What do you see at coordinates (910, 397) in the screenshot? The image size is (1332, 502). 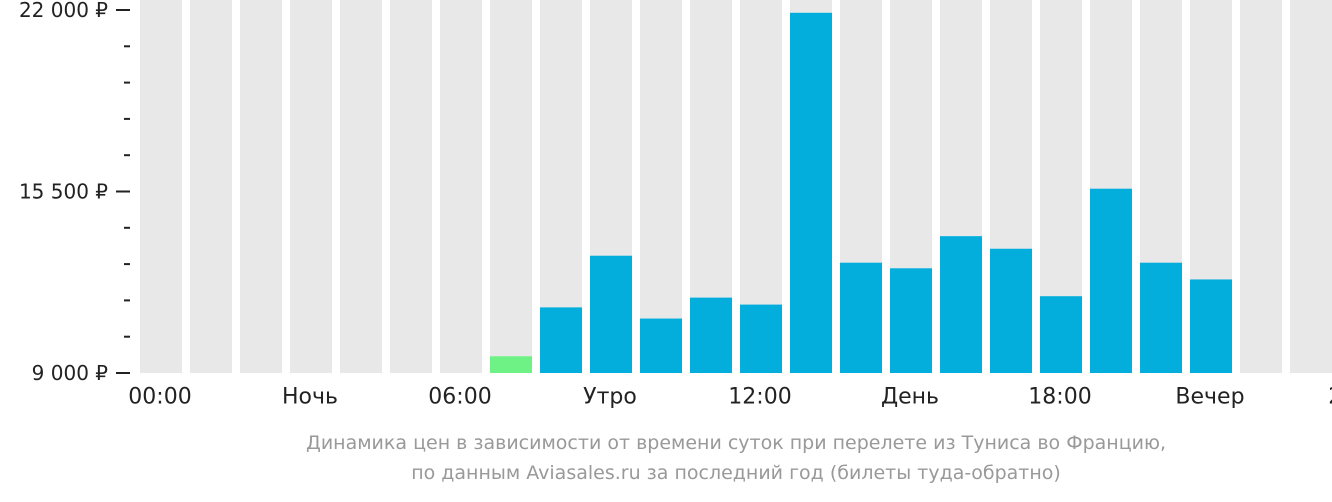 I see `x-tick-label: День` at bounding box center [910, 397].